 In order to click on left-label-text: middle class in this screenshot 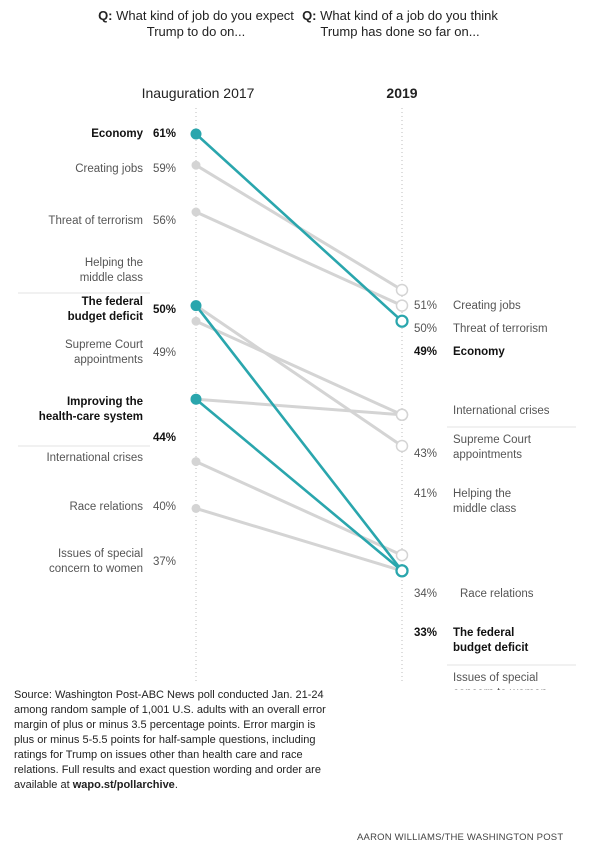, I will do `click(112, 278)`.